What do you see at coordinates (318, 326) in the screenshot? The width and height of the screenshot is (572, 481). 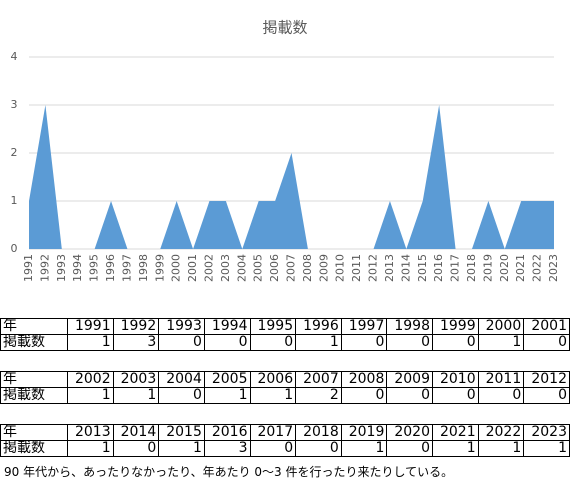 I see `table-cell: 1996` at bounding box center [318, 326].